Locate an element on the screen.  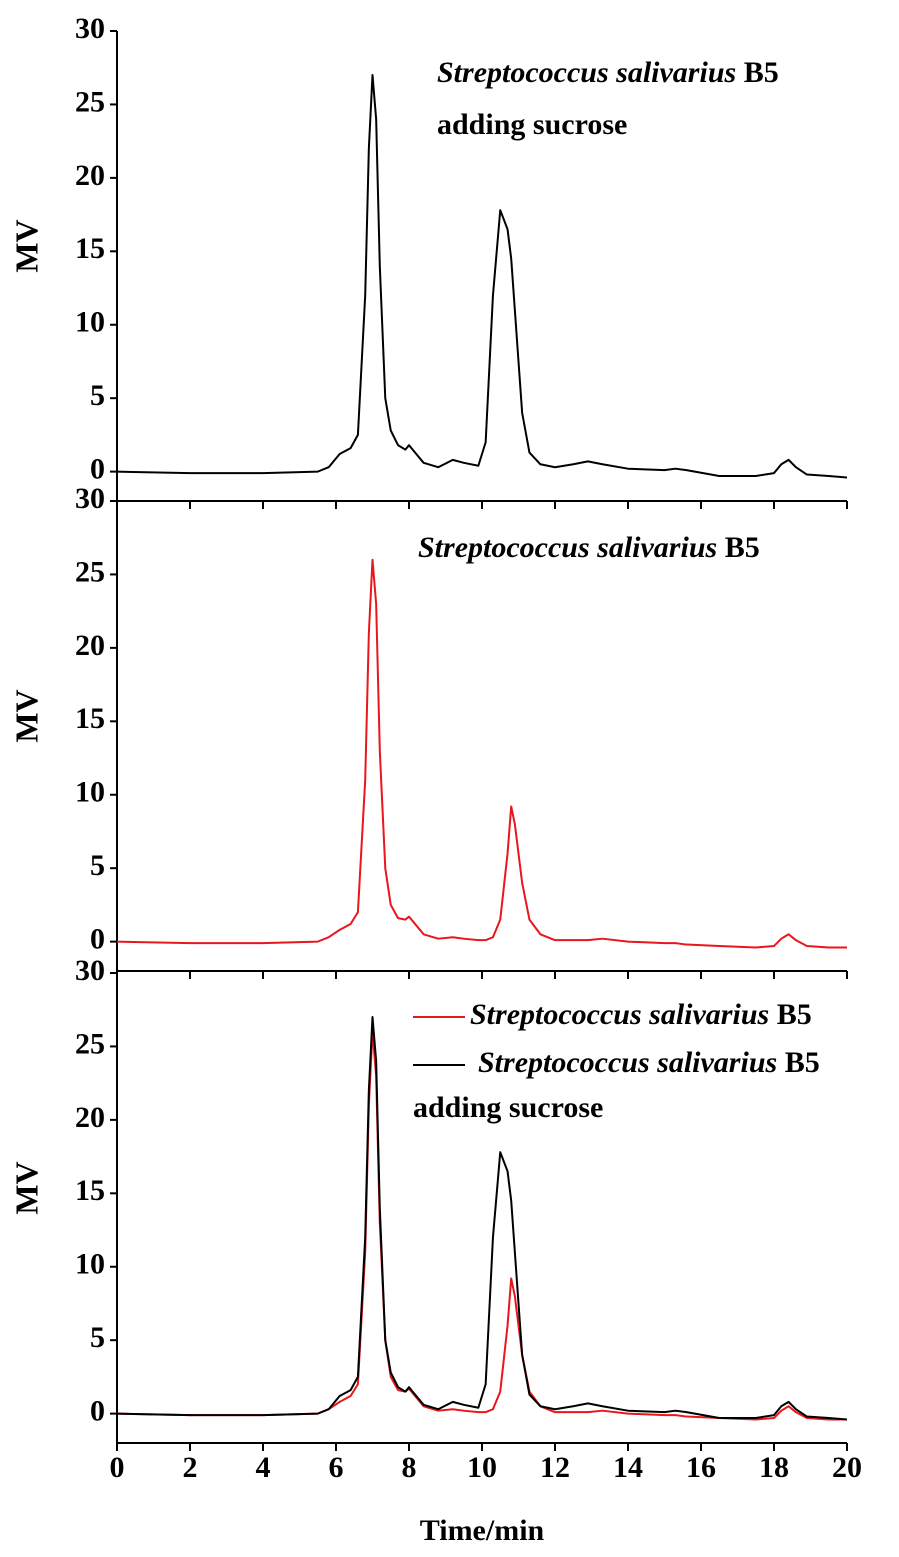
x-tick-label: 12 is located at coordinates (555, 1467).